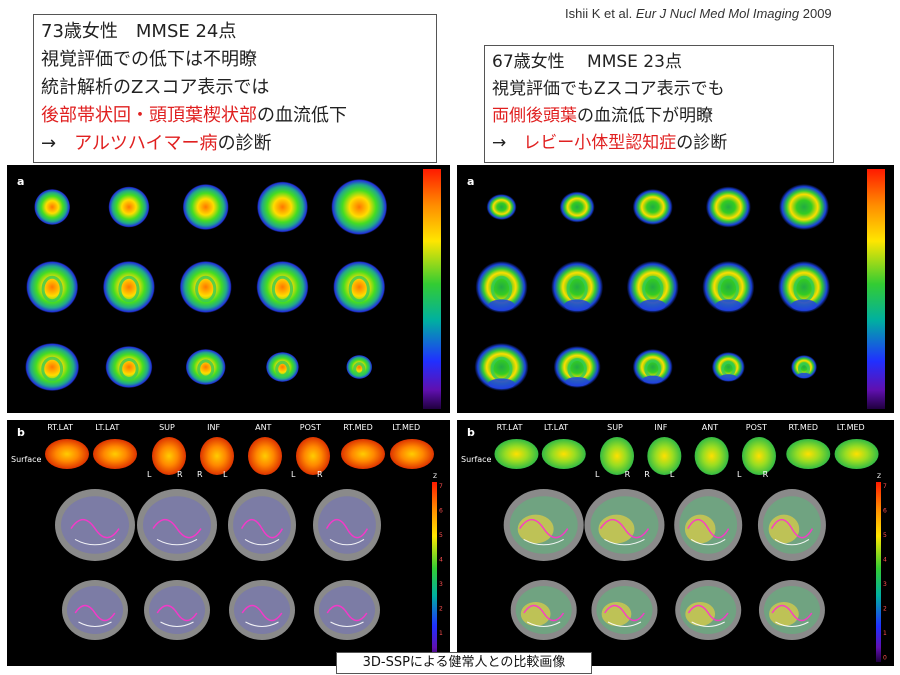 The image size is (900, 675). Describe the element at coordinates (302, 115) in the screenshot. I see `left-finding-rest: の血流低下` at that location.